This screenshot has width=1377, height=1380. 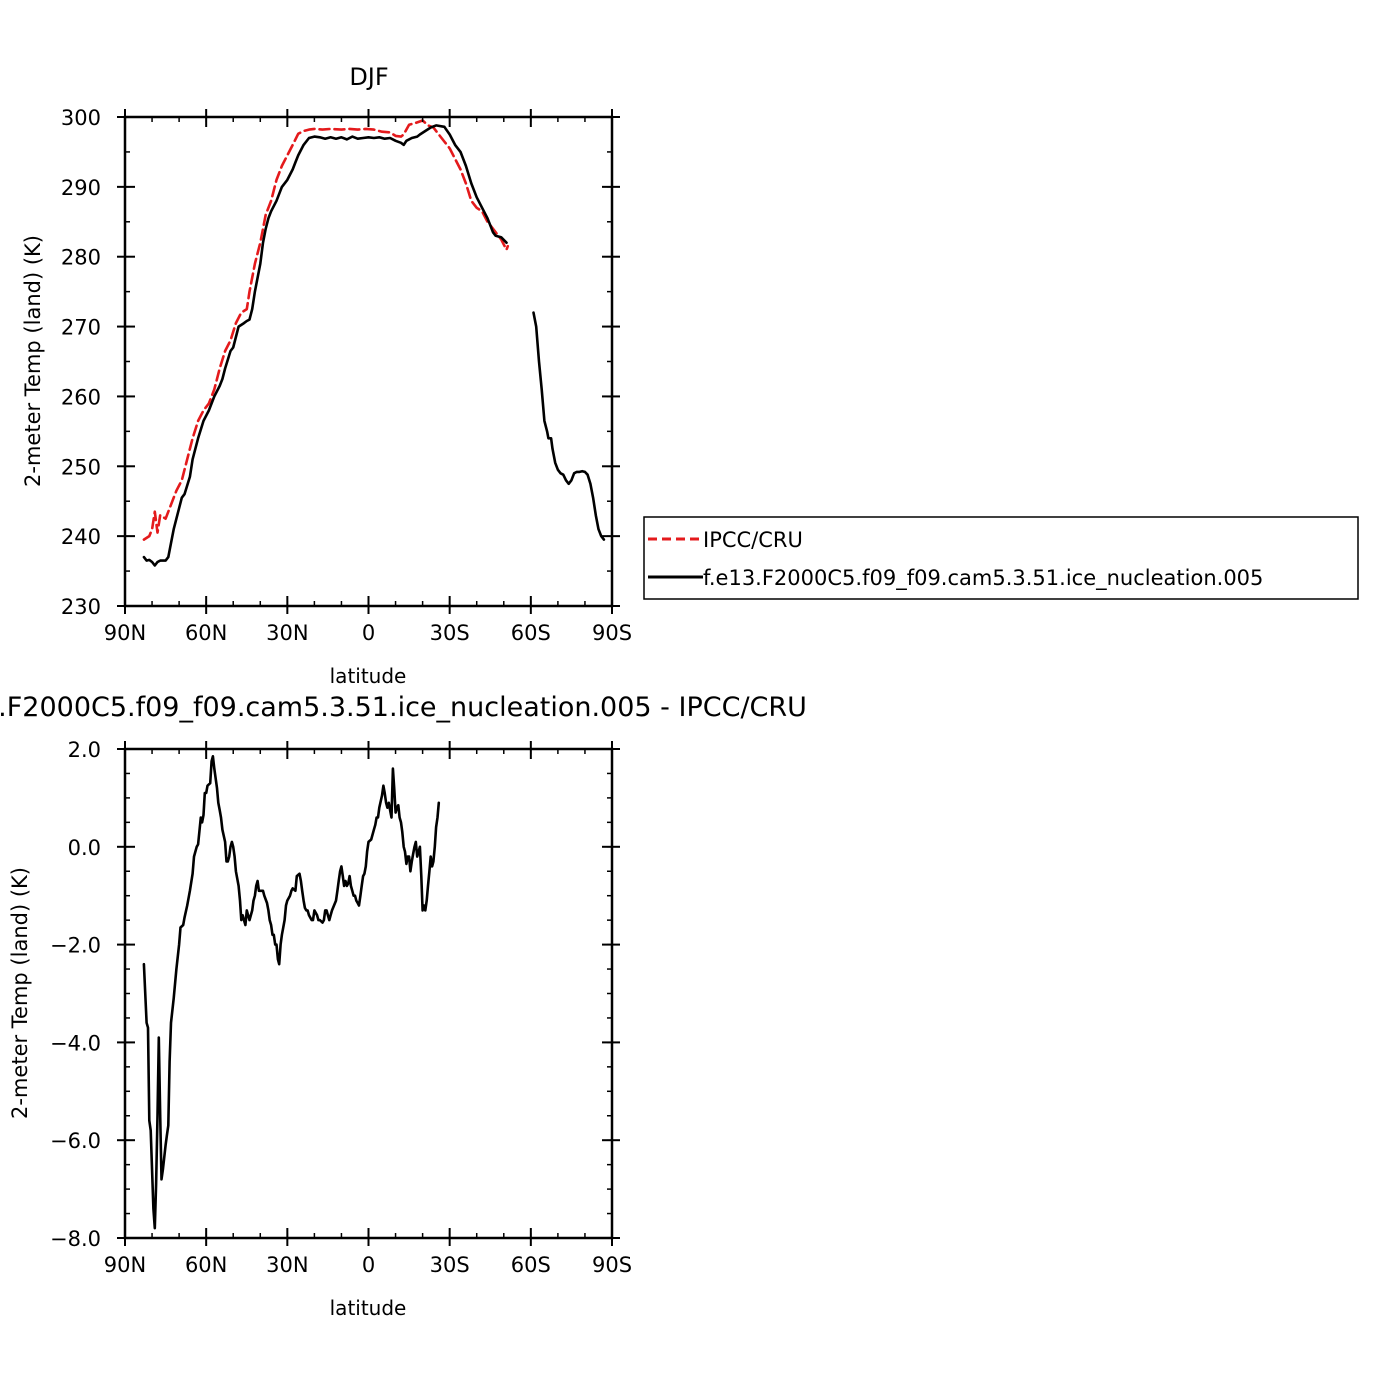 I want to click on top-x-tick-label: 60S, so click(x=531, y=633).